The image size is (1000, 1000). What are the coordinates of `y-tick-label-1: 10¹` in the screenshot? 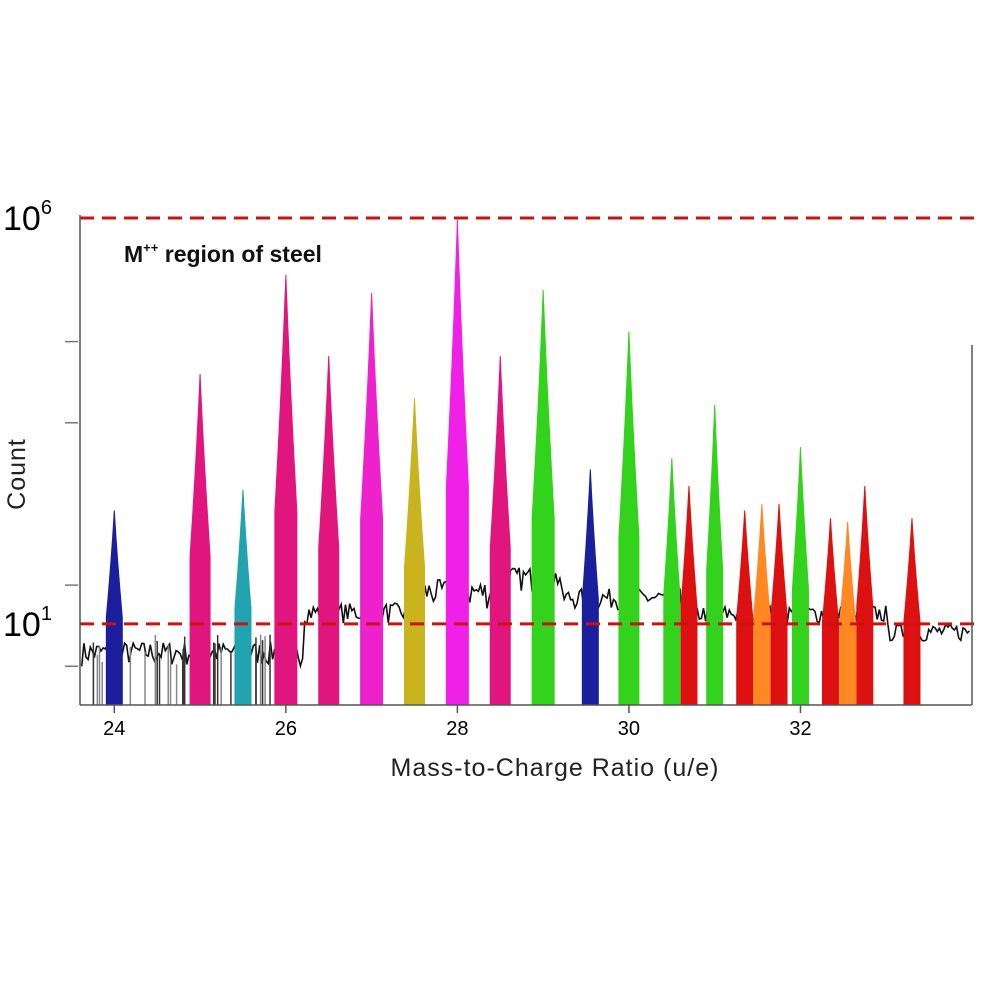 It's located at (27, 623).